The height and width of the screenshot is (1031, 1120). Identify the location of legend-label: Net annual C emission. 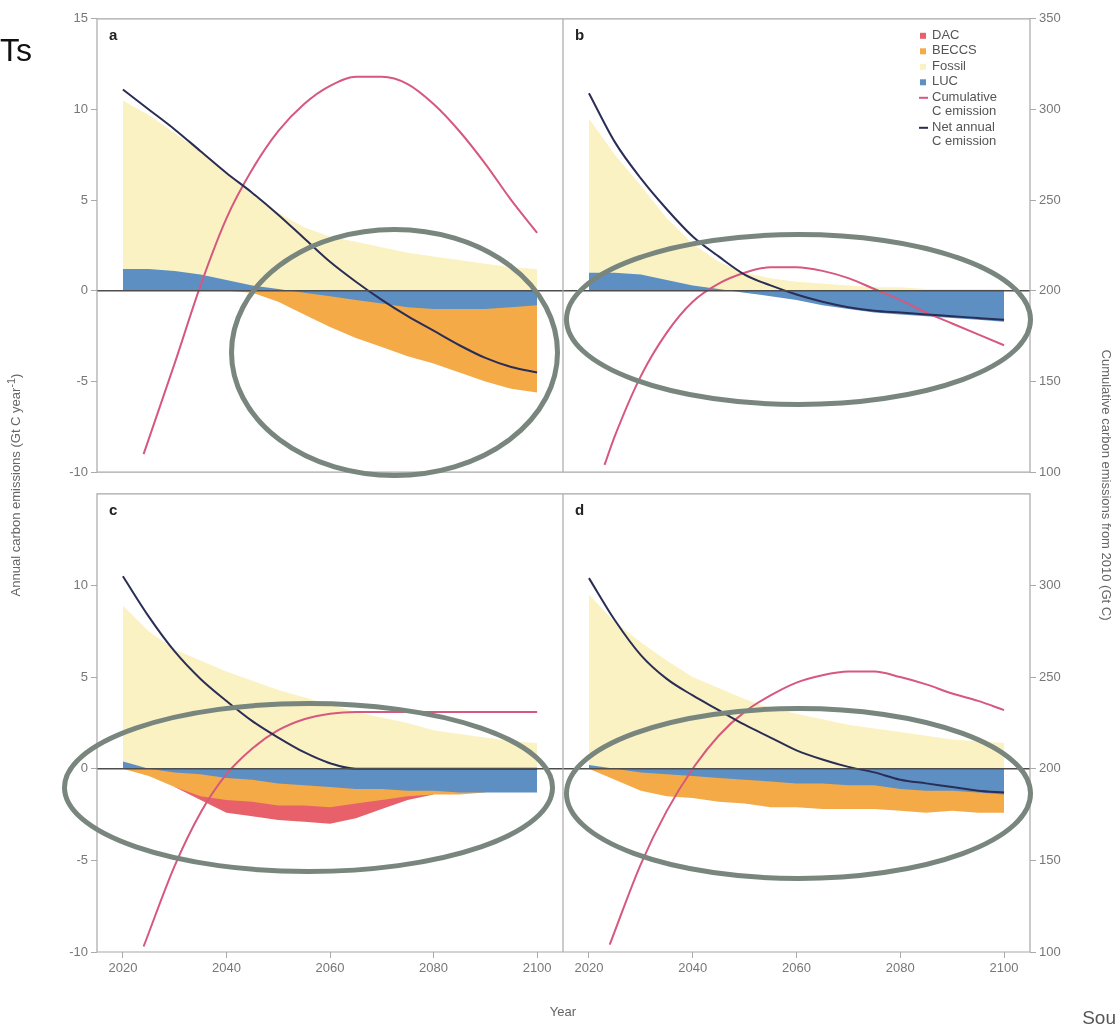
(964, 133).